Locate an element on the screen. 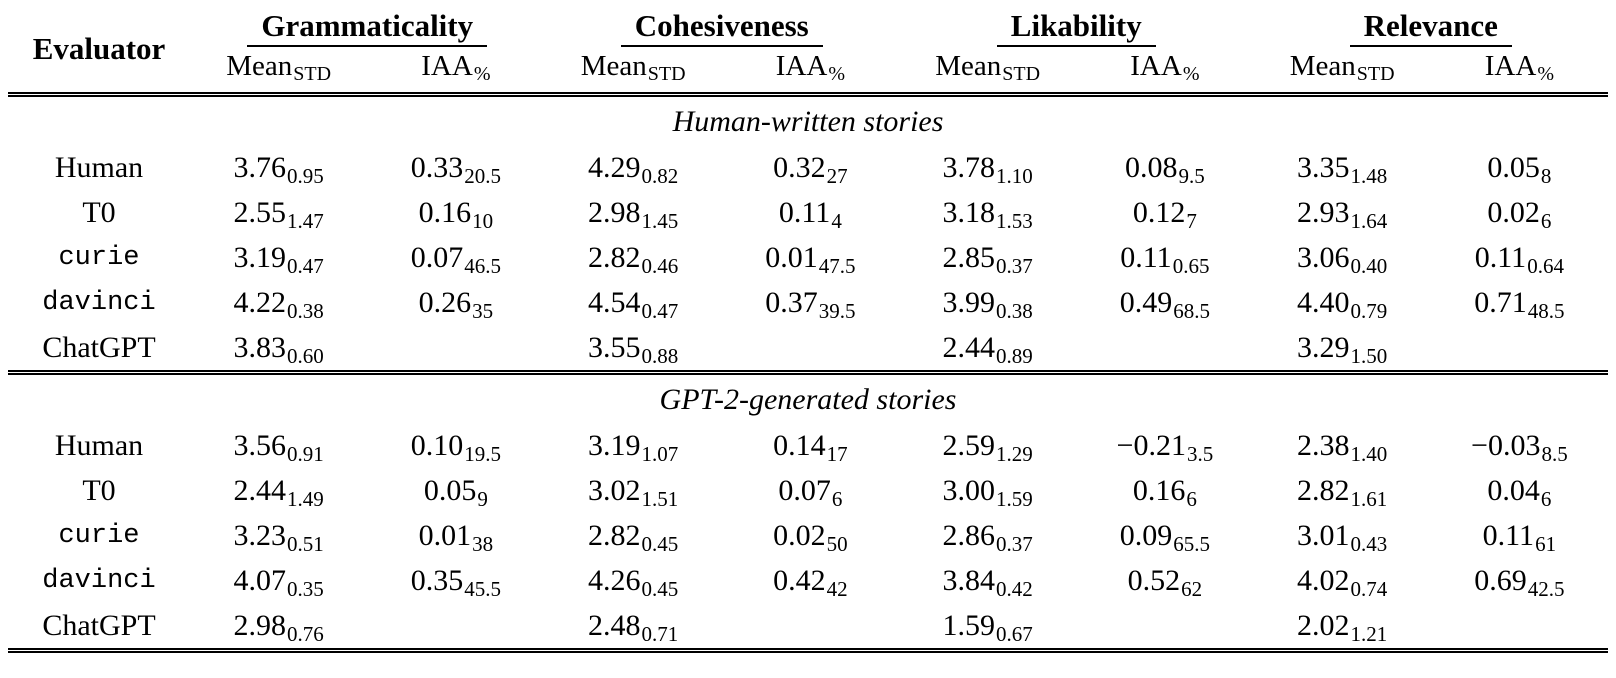 Image resolution: width=1616 pixels, height=678 pixels. value-cell: 3.351.48 is located at coordinates (1342, 167).